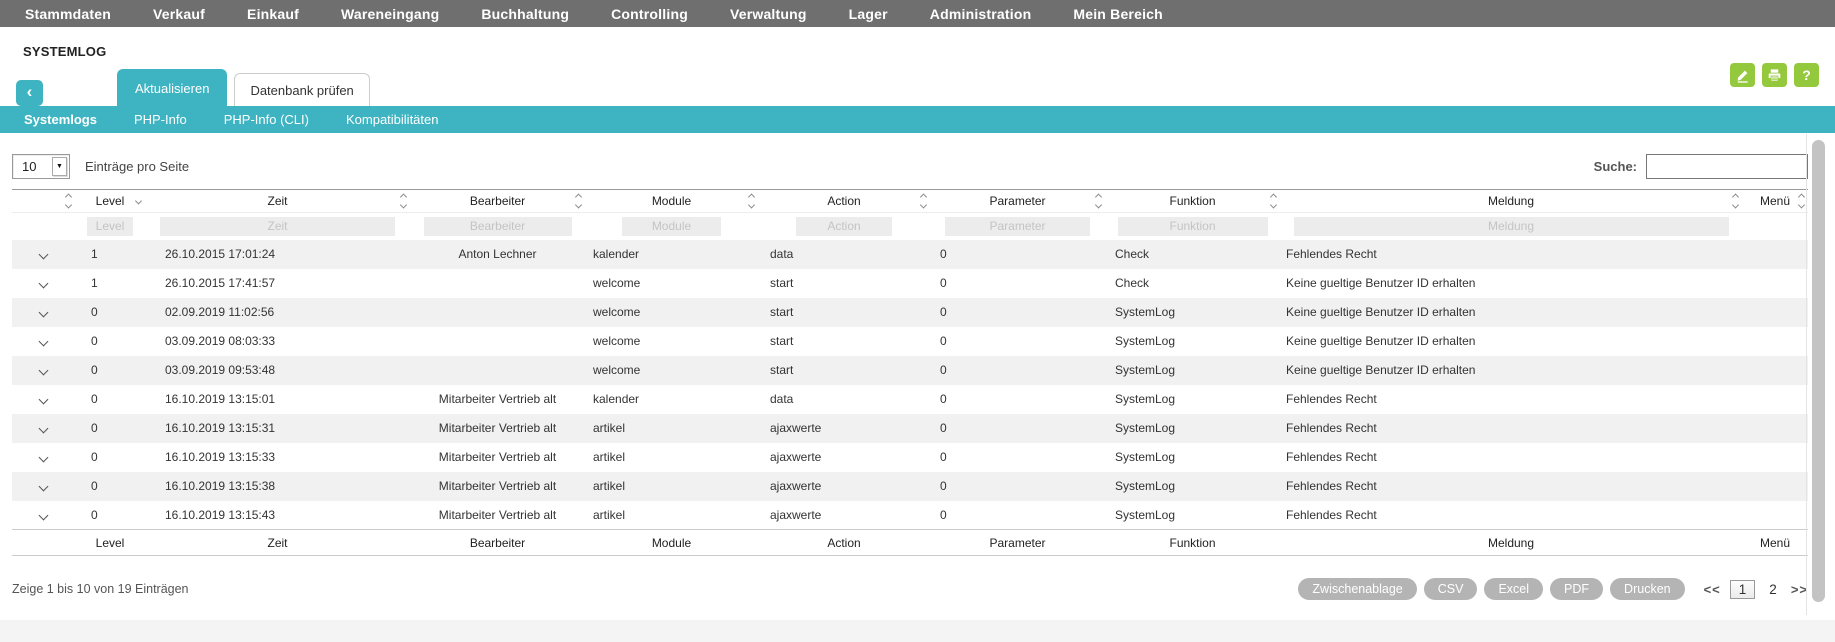 The image size is (1835, 642). Describe the element at coordinates (671, 542) in the screenshot. I see `footer-label-module: Module` at that location.